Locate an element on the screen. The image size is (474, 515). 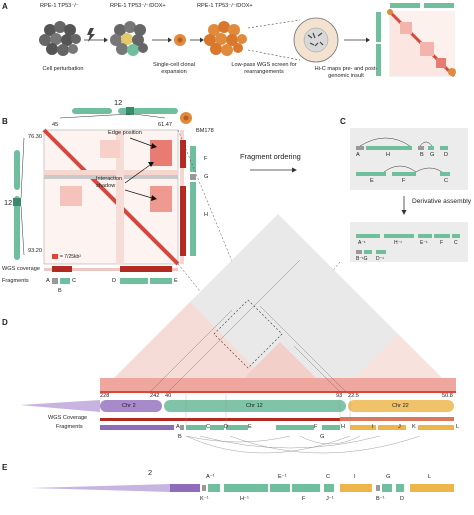
bottom-coverage is located at coordinates (111, 275).